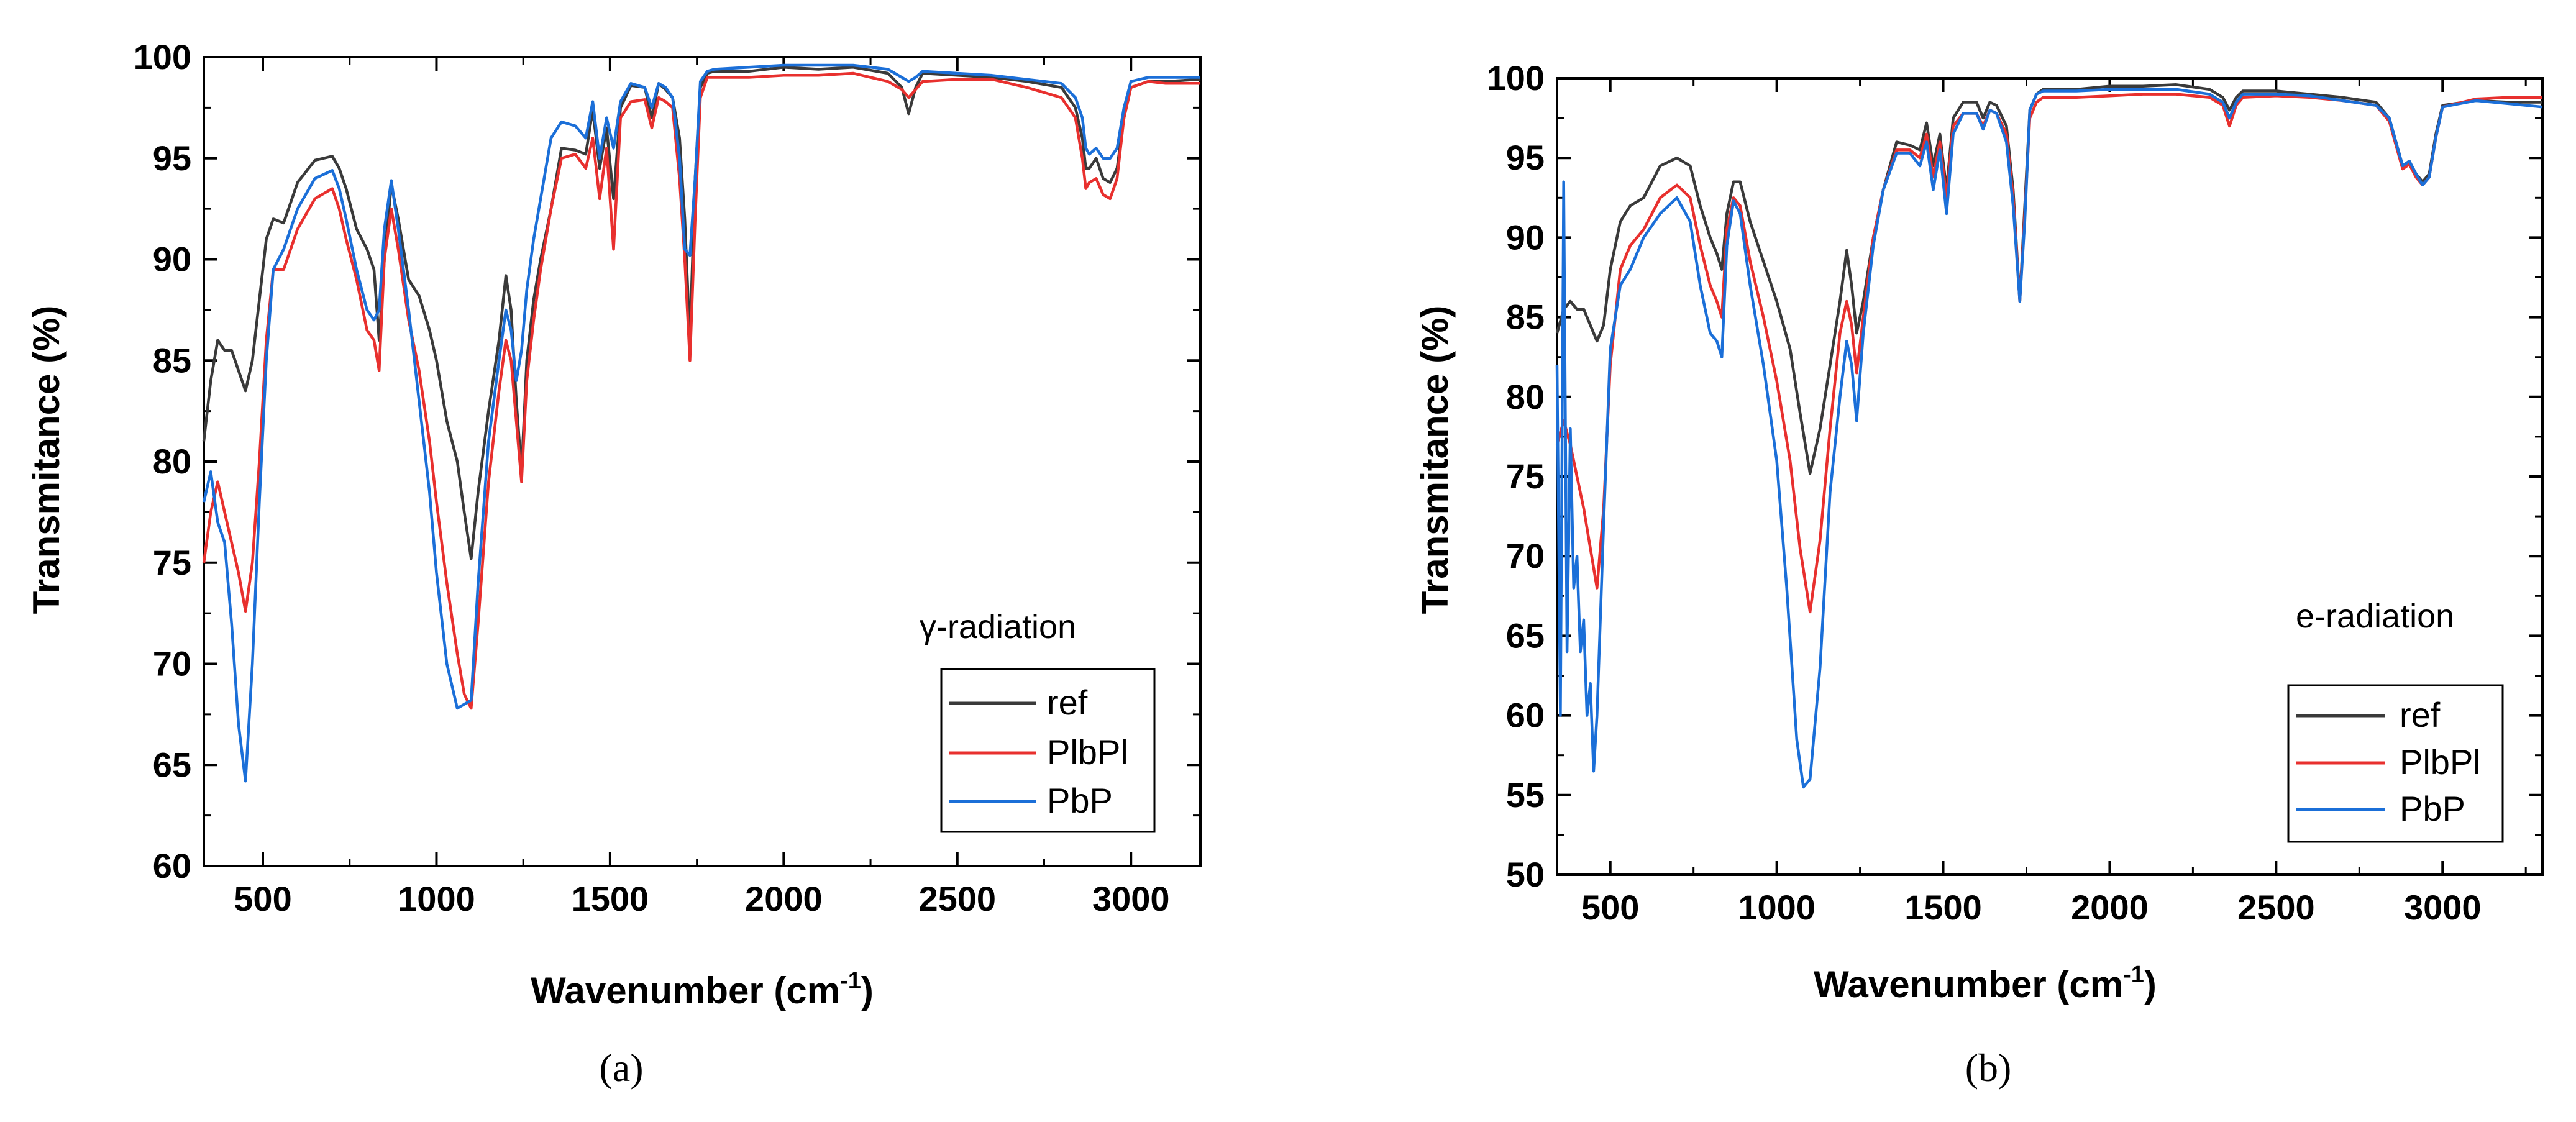 The height and width of the screenshot is (1122, 2576). What do you see at coordinates (172, 764) in the screenshot?
I see `panel-a-y-tick-label-65: 65` at bounding box center [172, 764].